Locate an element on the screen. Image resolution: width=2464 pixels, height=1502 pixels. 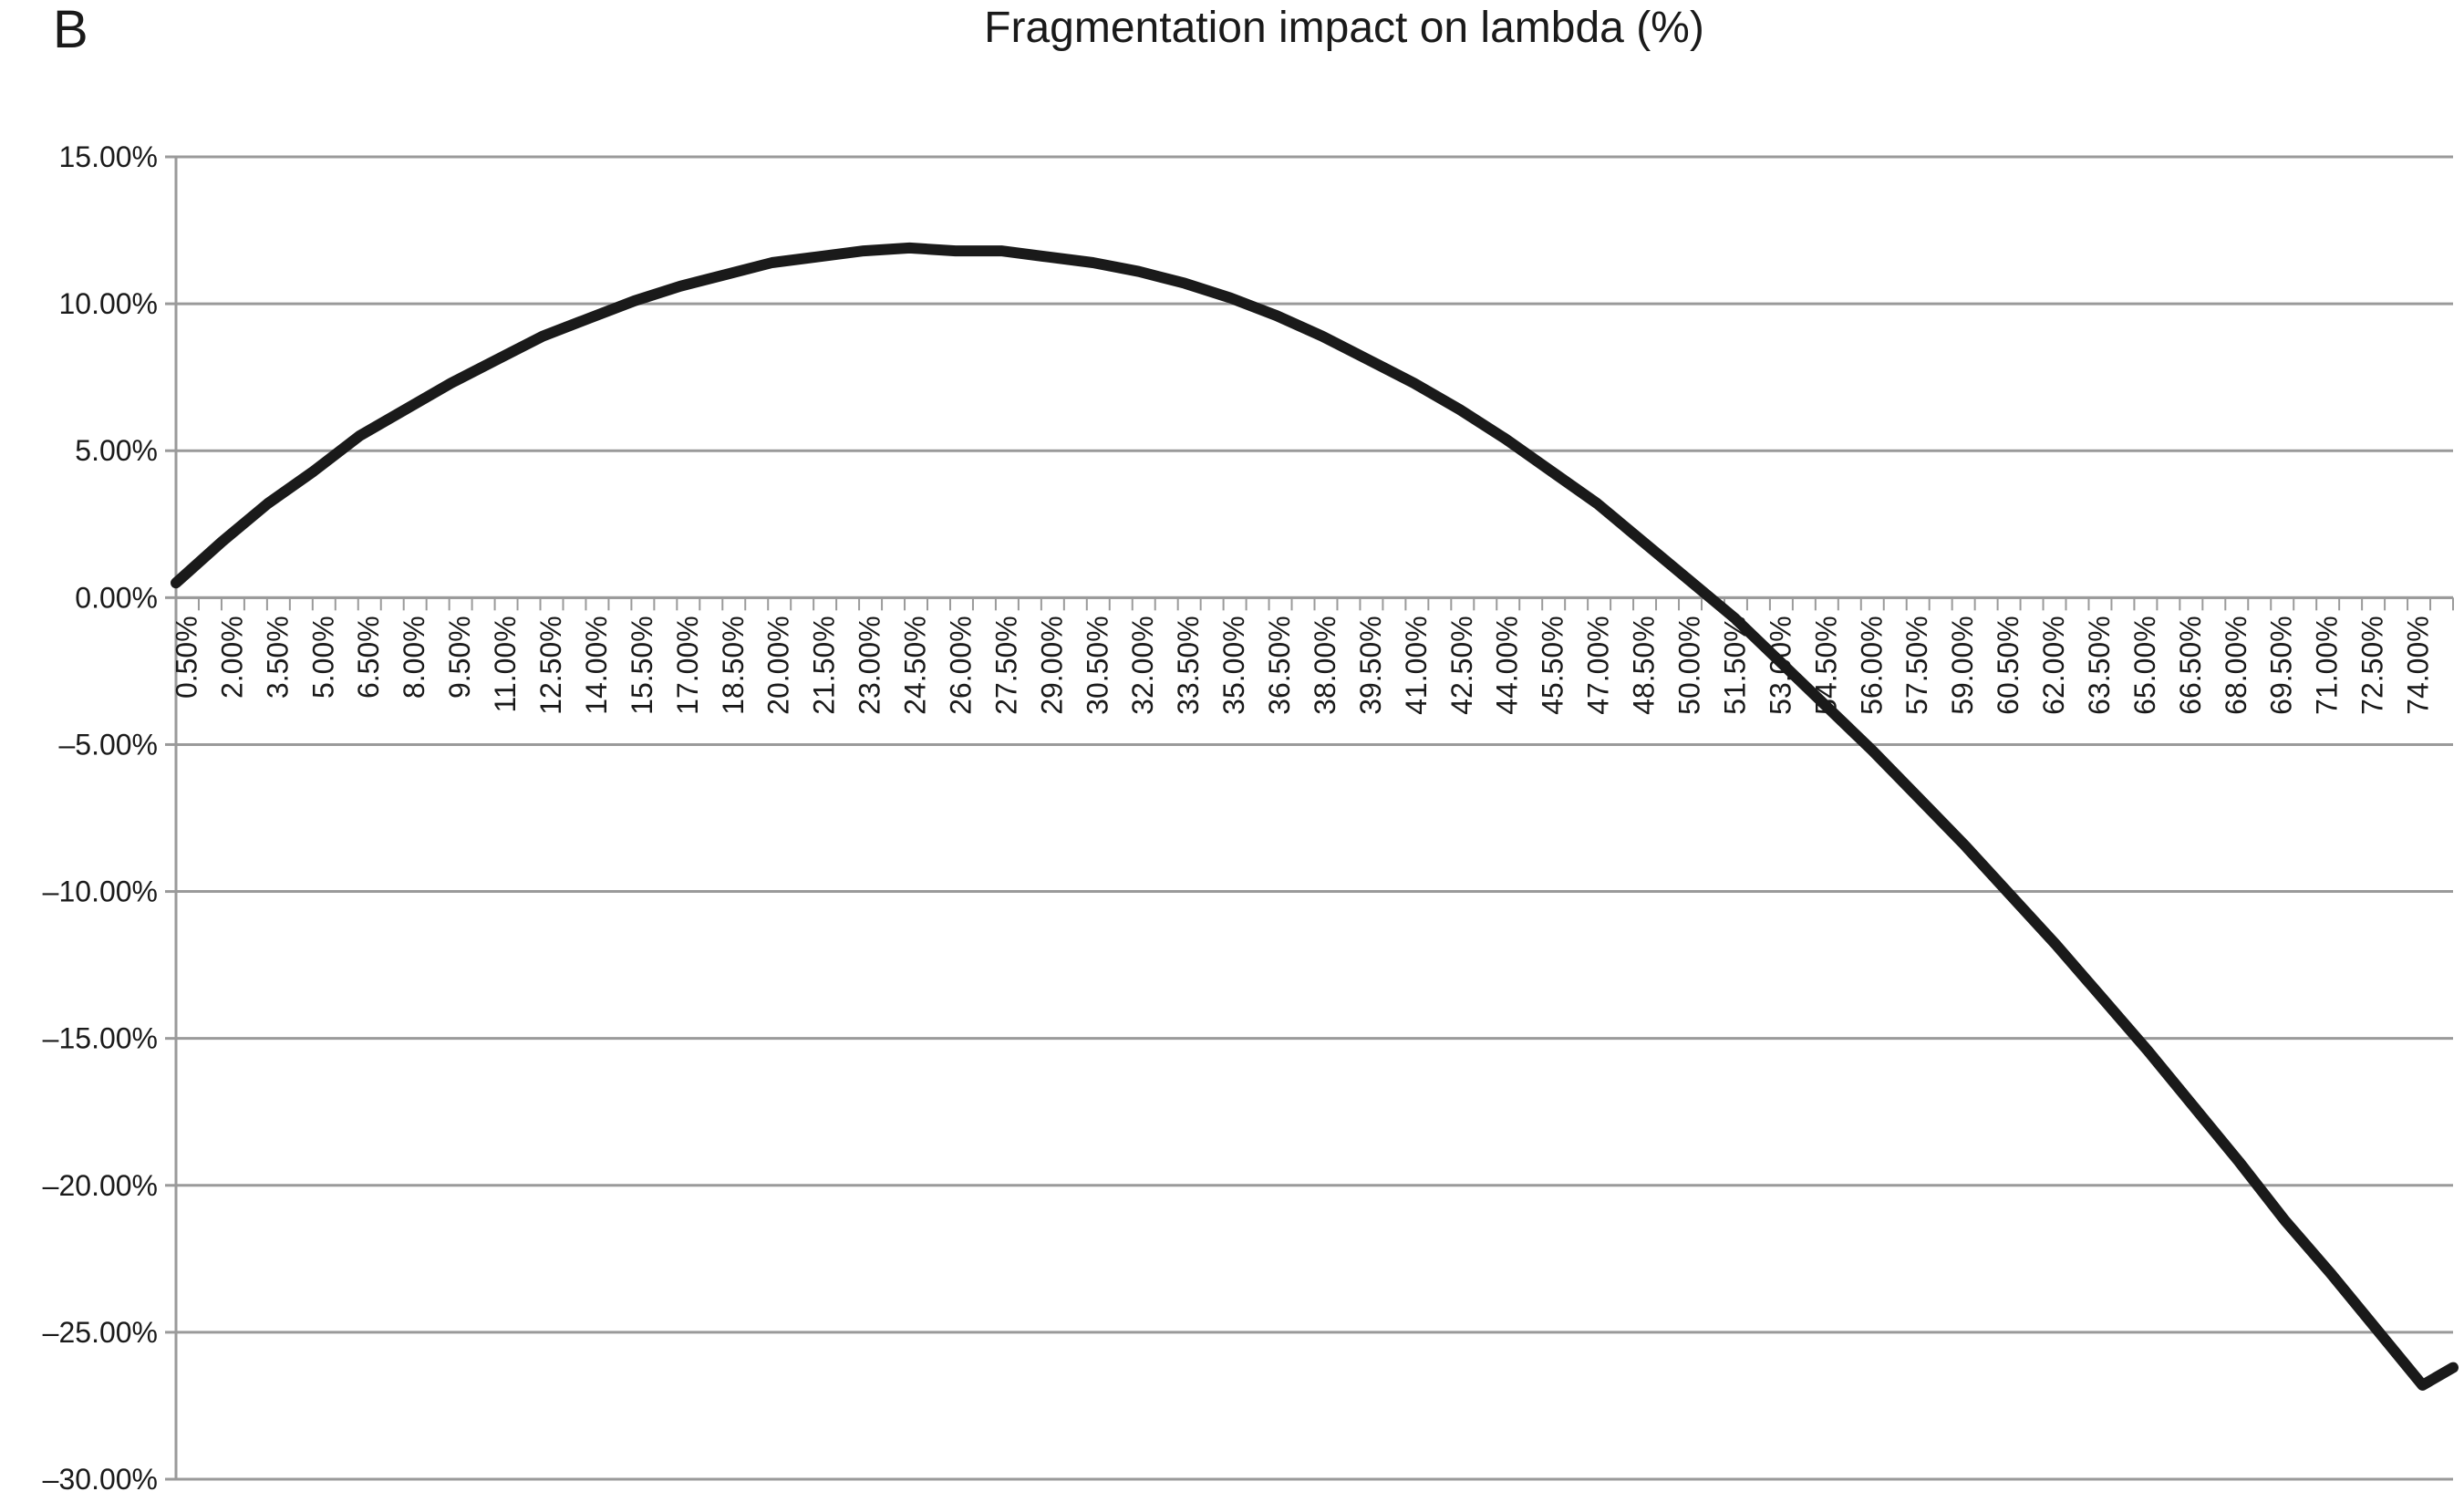
x-tick-label: 72.50% is located at coordinates (2372, 665).